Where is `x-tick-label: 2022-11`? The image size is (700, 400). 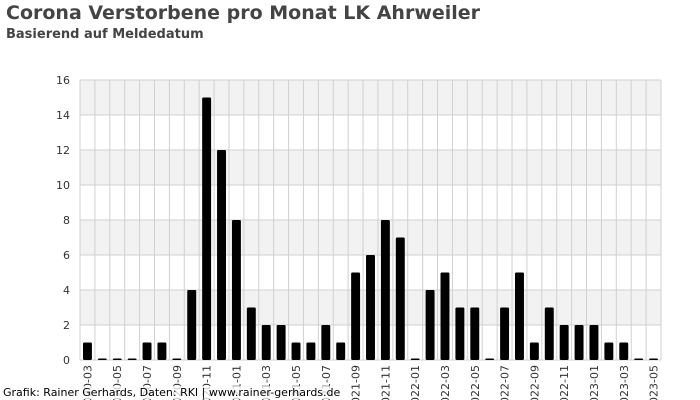 x-tick-label: 2022-11 is located at coordinates (564, 382).